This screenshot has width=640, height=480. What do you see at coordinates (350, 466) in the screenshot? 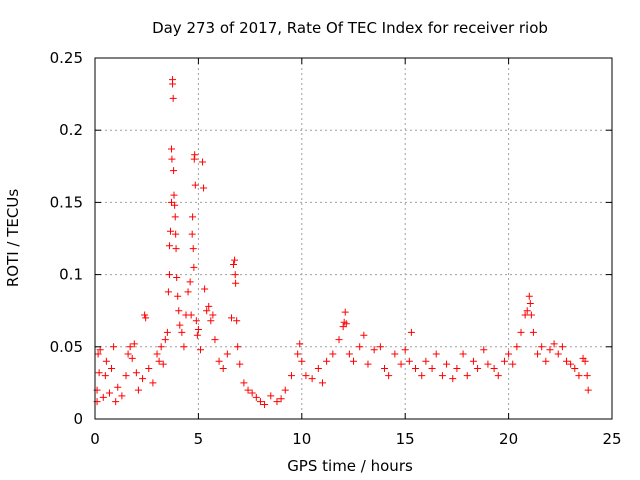
I see `x-axis-label: GPS time / hours` at bounding box center [350, 466].